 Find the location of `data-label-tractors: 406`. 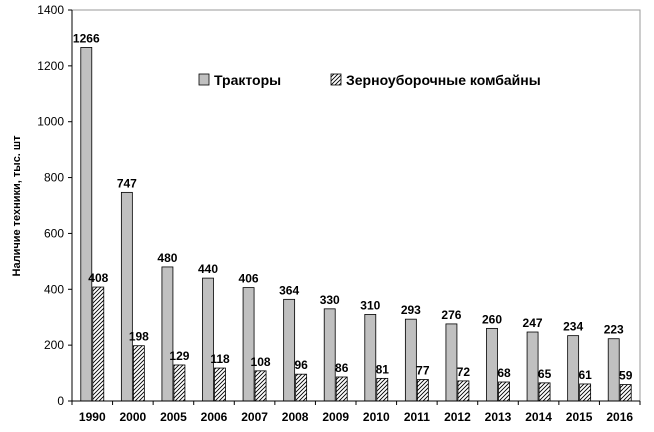

data-label-tractors: 406 is located at coordinates (249, 279).